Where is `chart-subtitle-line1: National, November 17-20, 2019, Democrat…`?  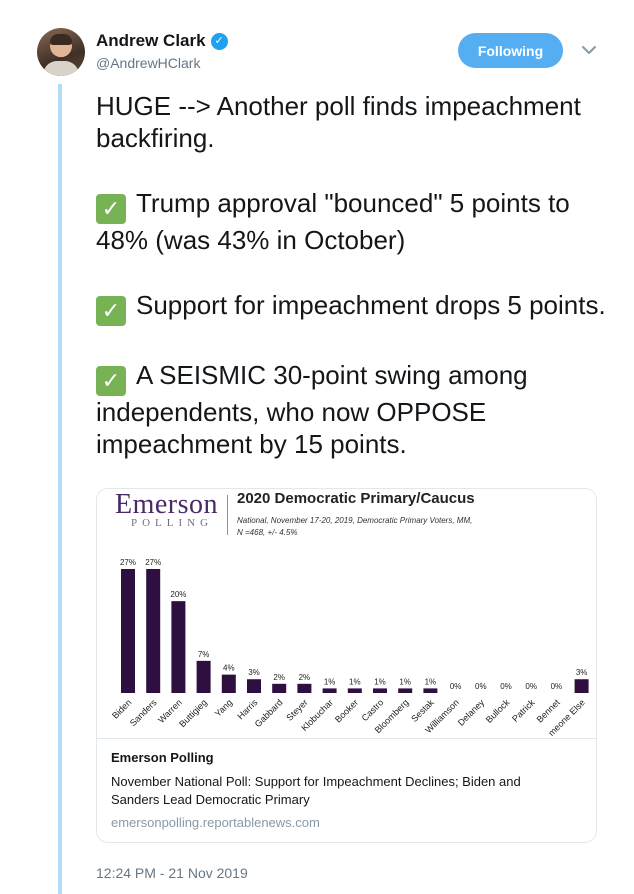
chart-subtitle-line1: National, November 17-20, 2019, Democrat… is located at coordinates (355, 520).